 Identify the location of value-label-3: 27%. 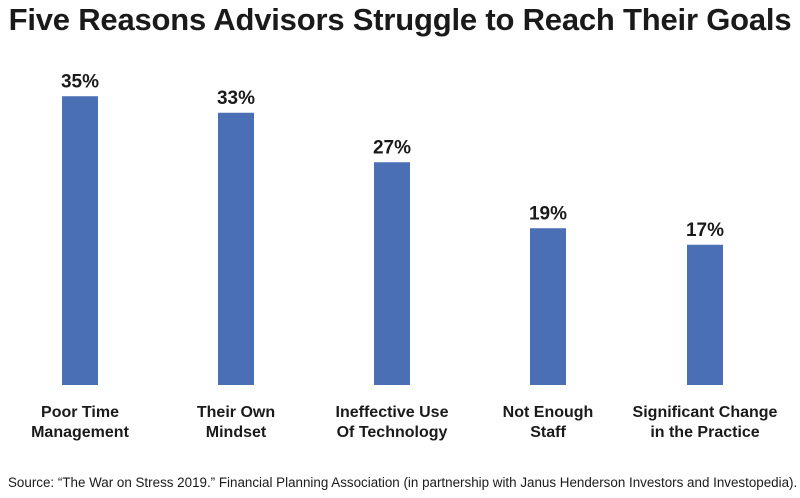
(392, 147).